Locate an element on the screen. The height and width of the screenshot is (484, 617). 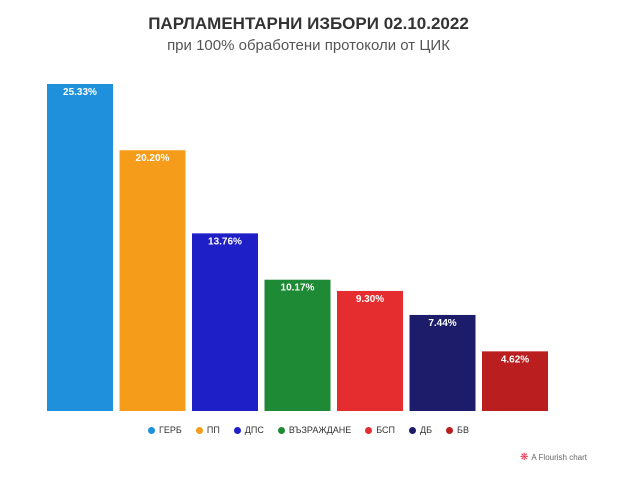
legend-item: ВЪЗРАЖДАНЕ is located at coordinates (314, 430).